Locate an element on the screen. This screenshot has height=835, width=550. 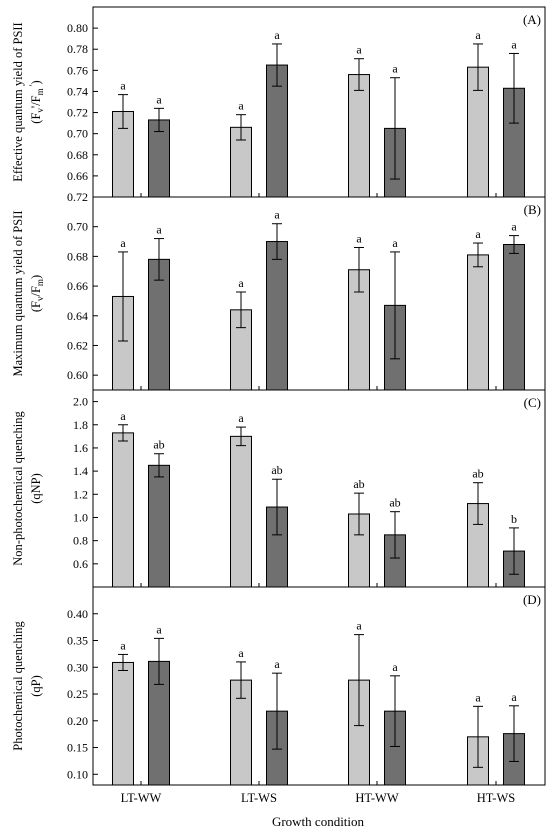
y-tick-label: 1.0 is located at coordinates (80, 517).